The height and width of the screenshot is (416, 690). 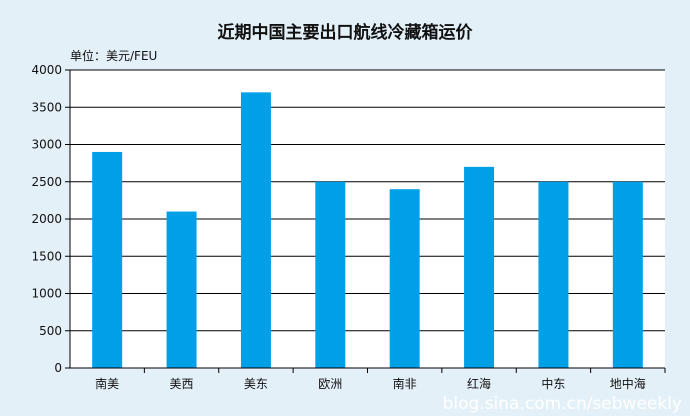 What do you see at coordinates (562, 404) in the screenshot?
I see `watermark: blog.sina.com.cn/sebweekly` at bounding box center [562, 404].